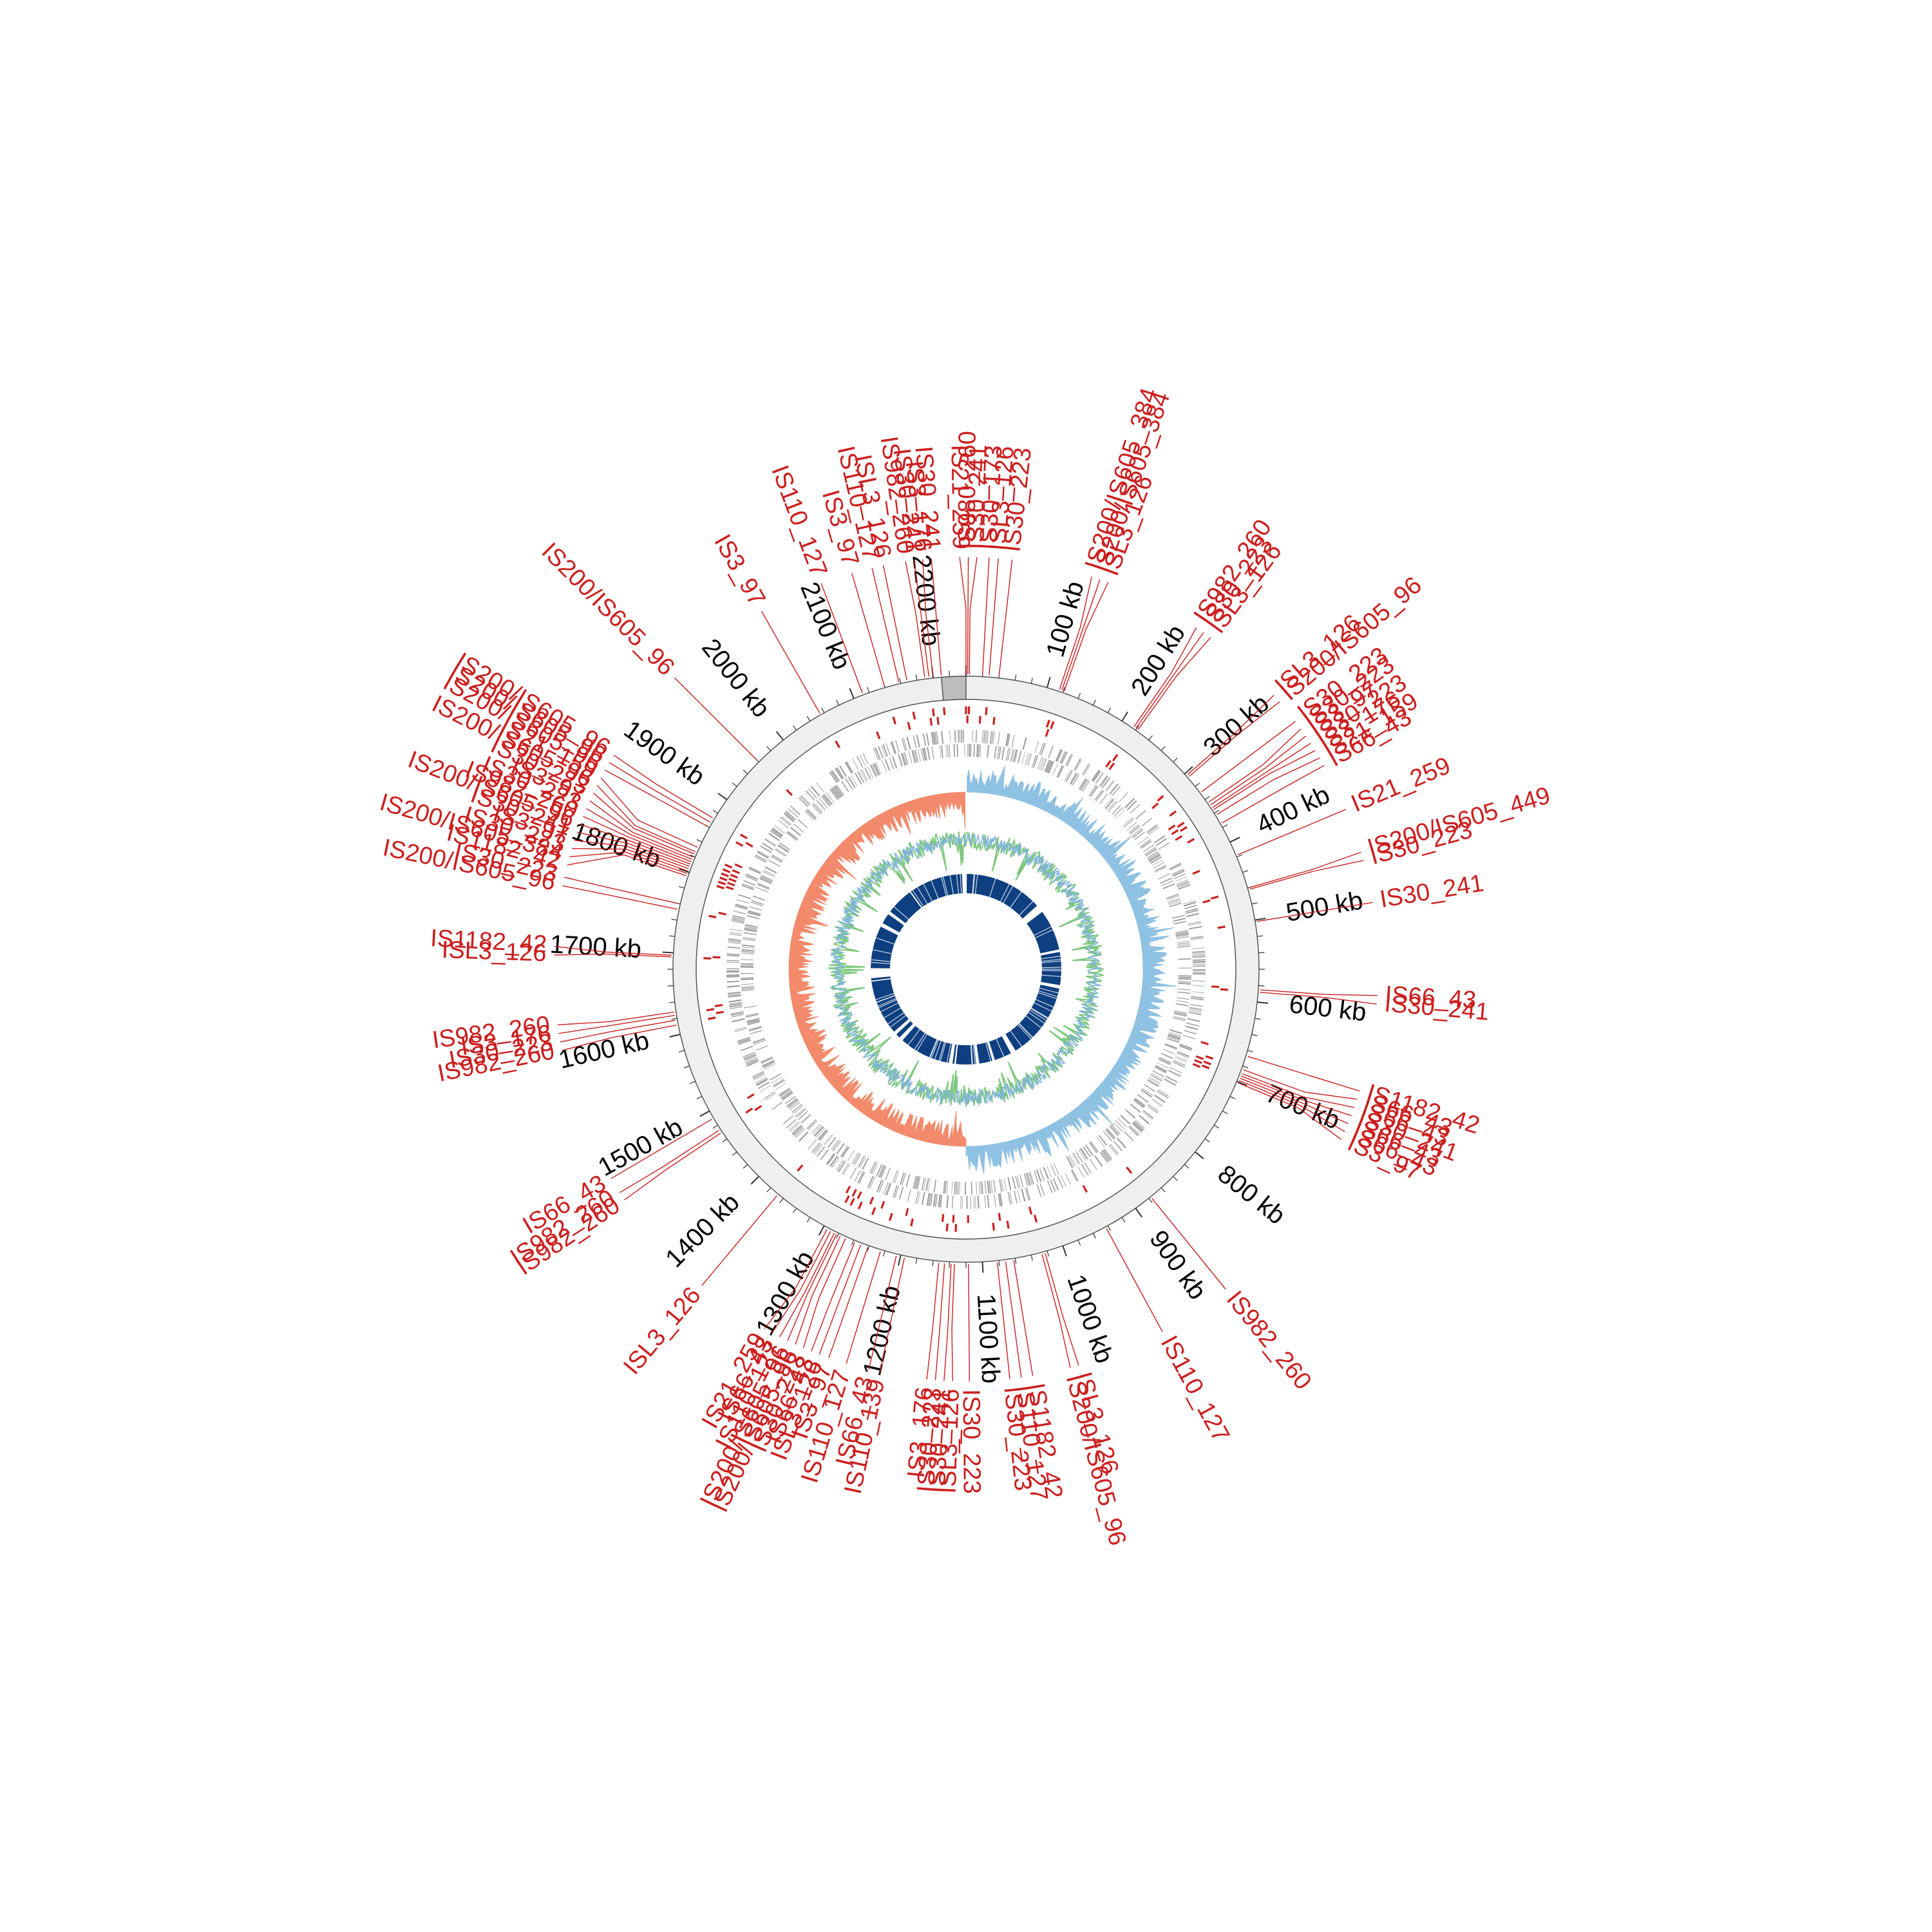 This screenshot has height=1932, width=1932. Describe the element at coordinates (967, 970) in the screenshot. I see `blast-hit-ring` at that location.